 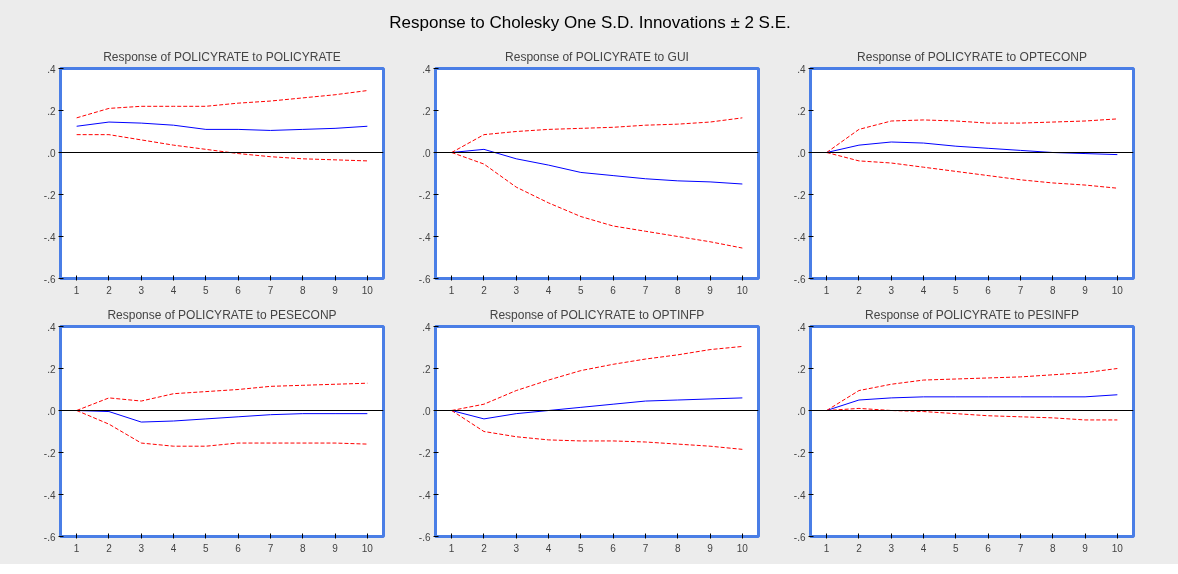 I want to click on chart-title: Response of POLICYRATE to PESECONP, so click(x=222, y=314).